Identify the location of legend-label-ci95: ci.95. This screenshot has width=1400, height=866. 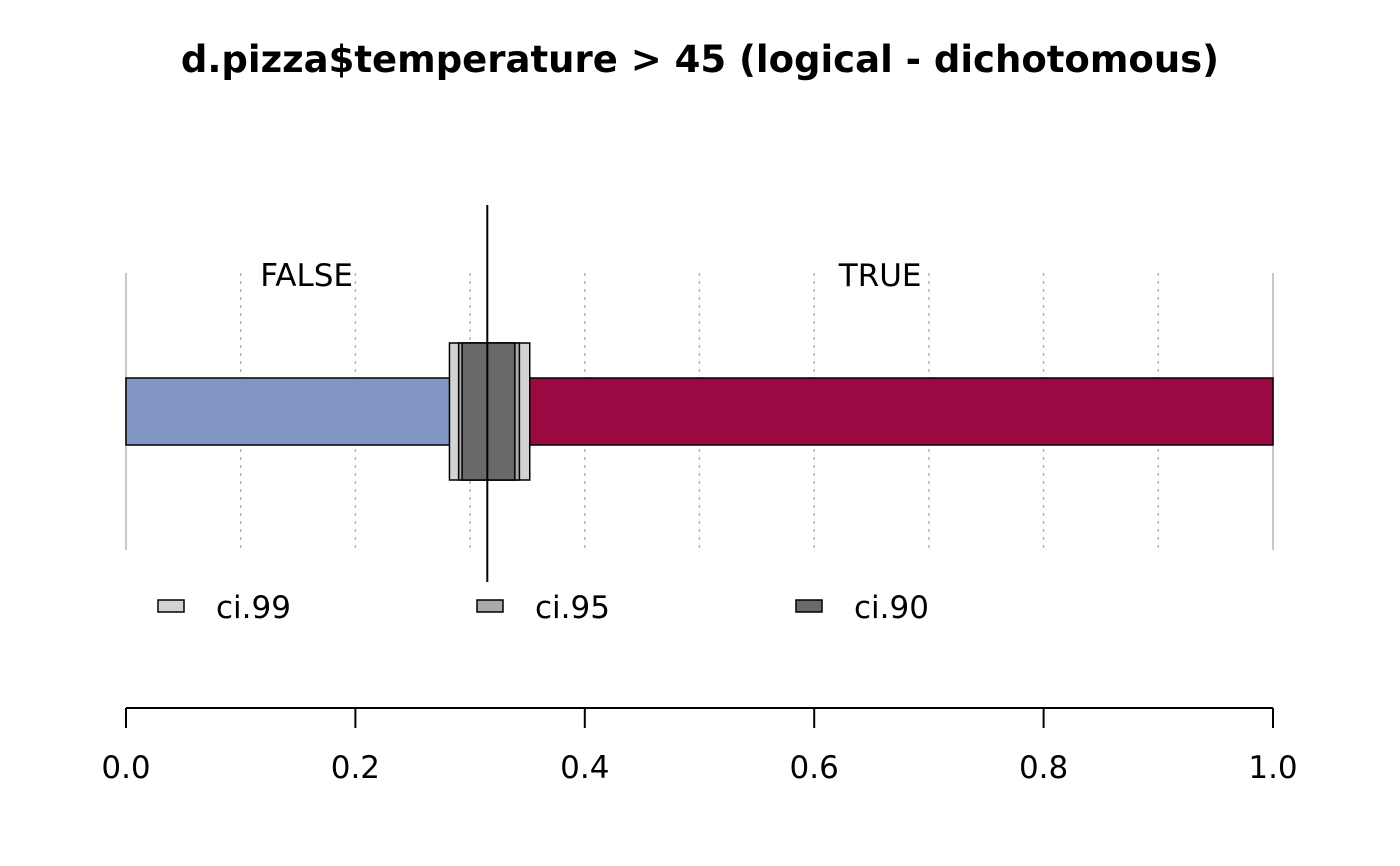
(572, 608).